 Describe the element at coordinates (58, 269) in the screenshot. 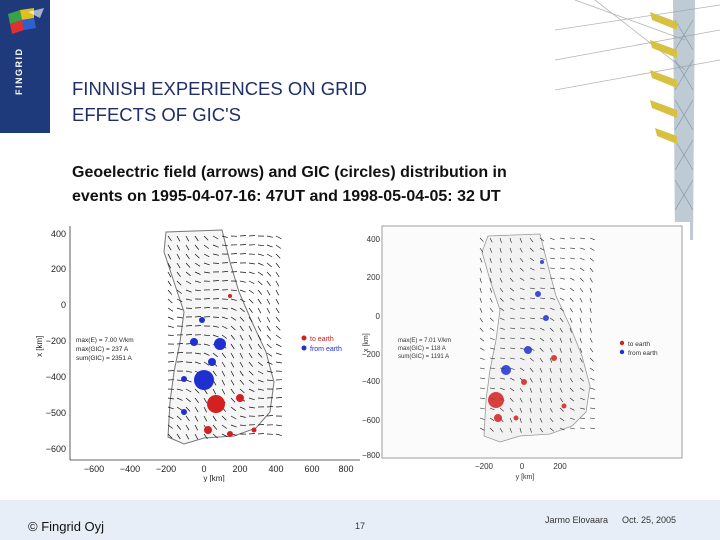

I see `y-tick: 200` at that location.